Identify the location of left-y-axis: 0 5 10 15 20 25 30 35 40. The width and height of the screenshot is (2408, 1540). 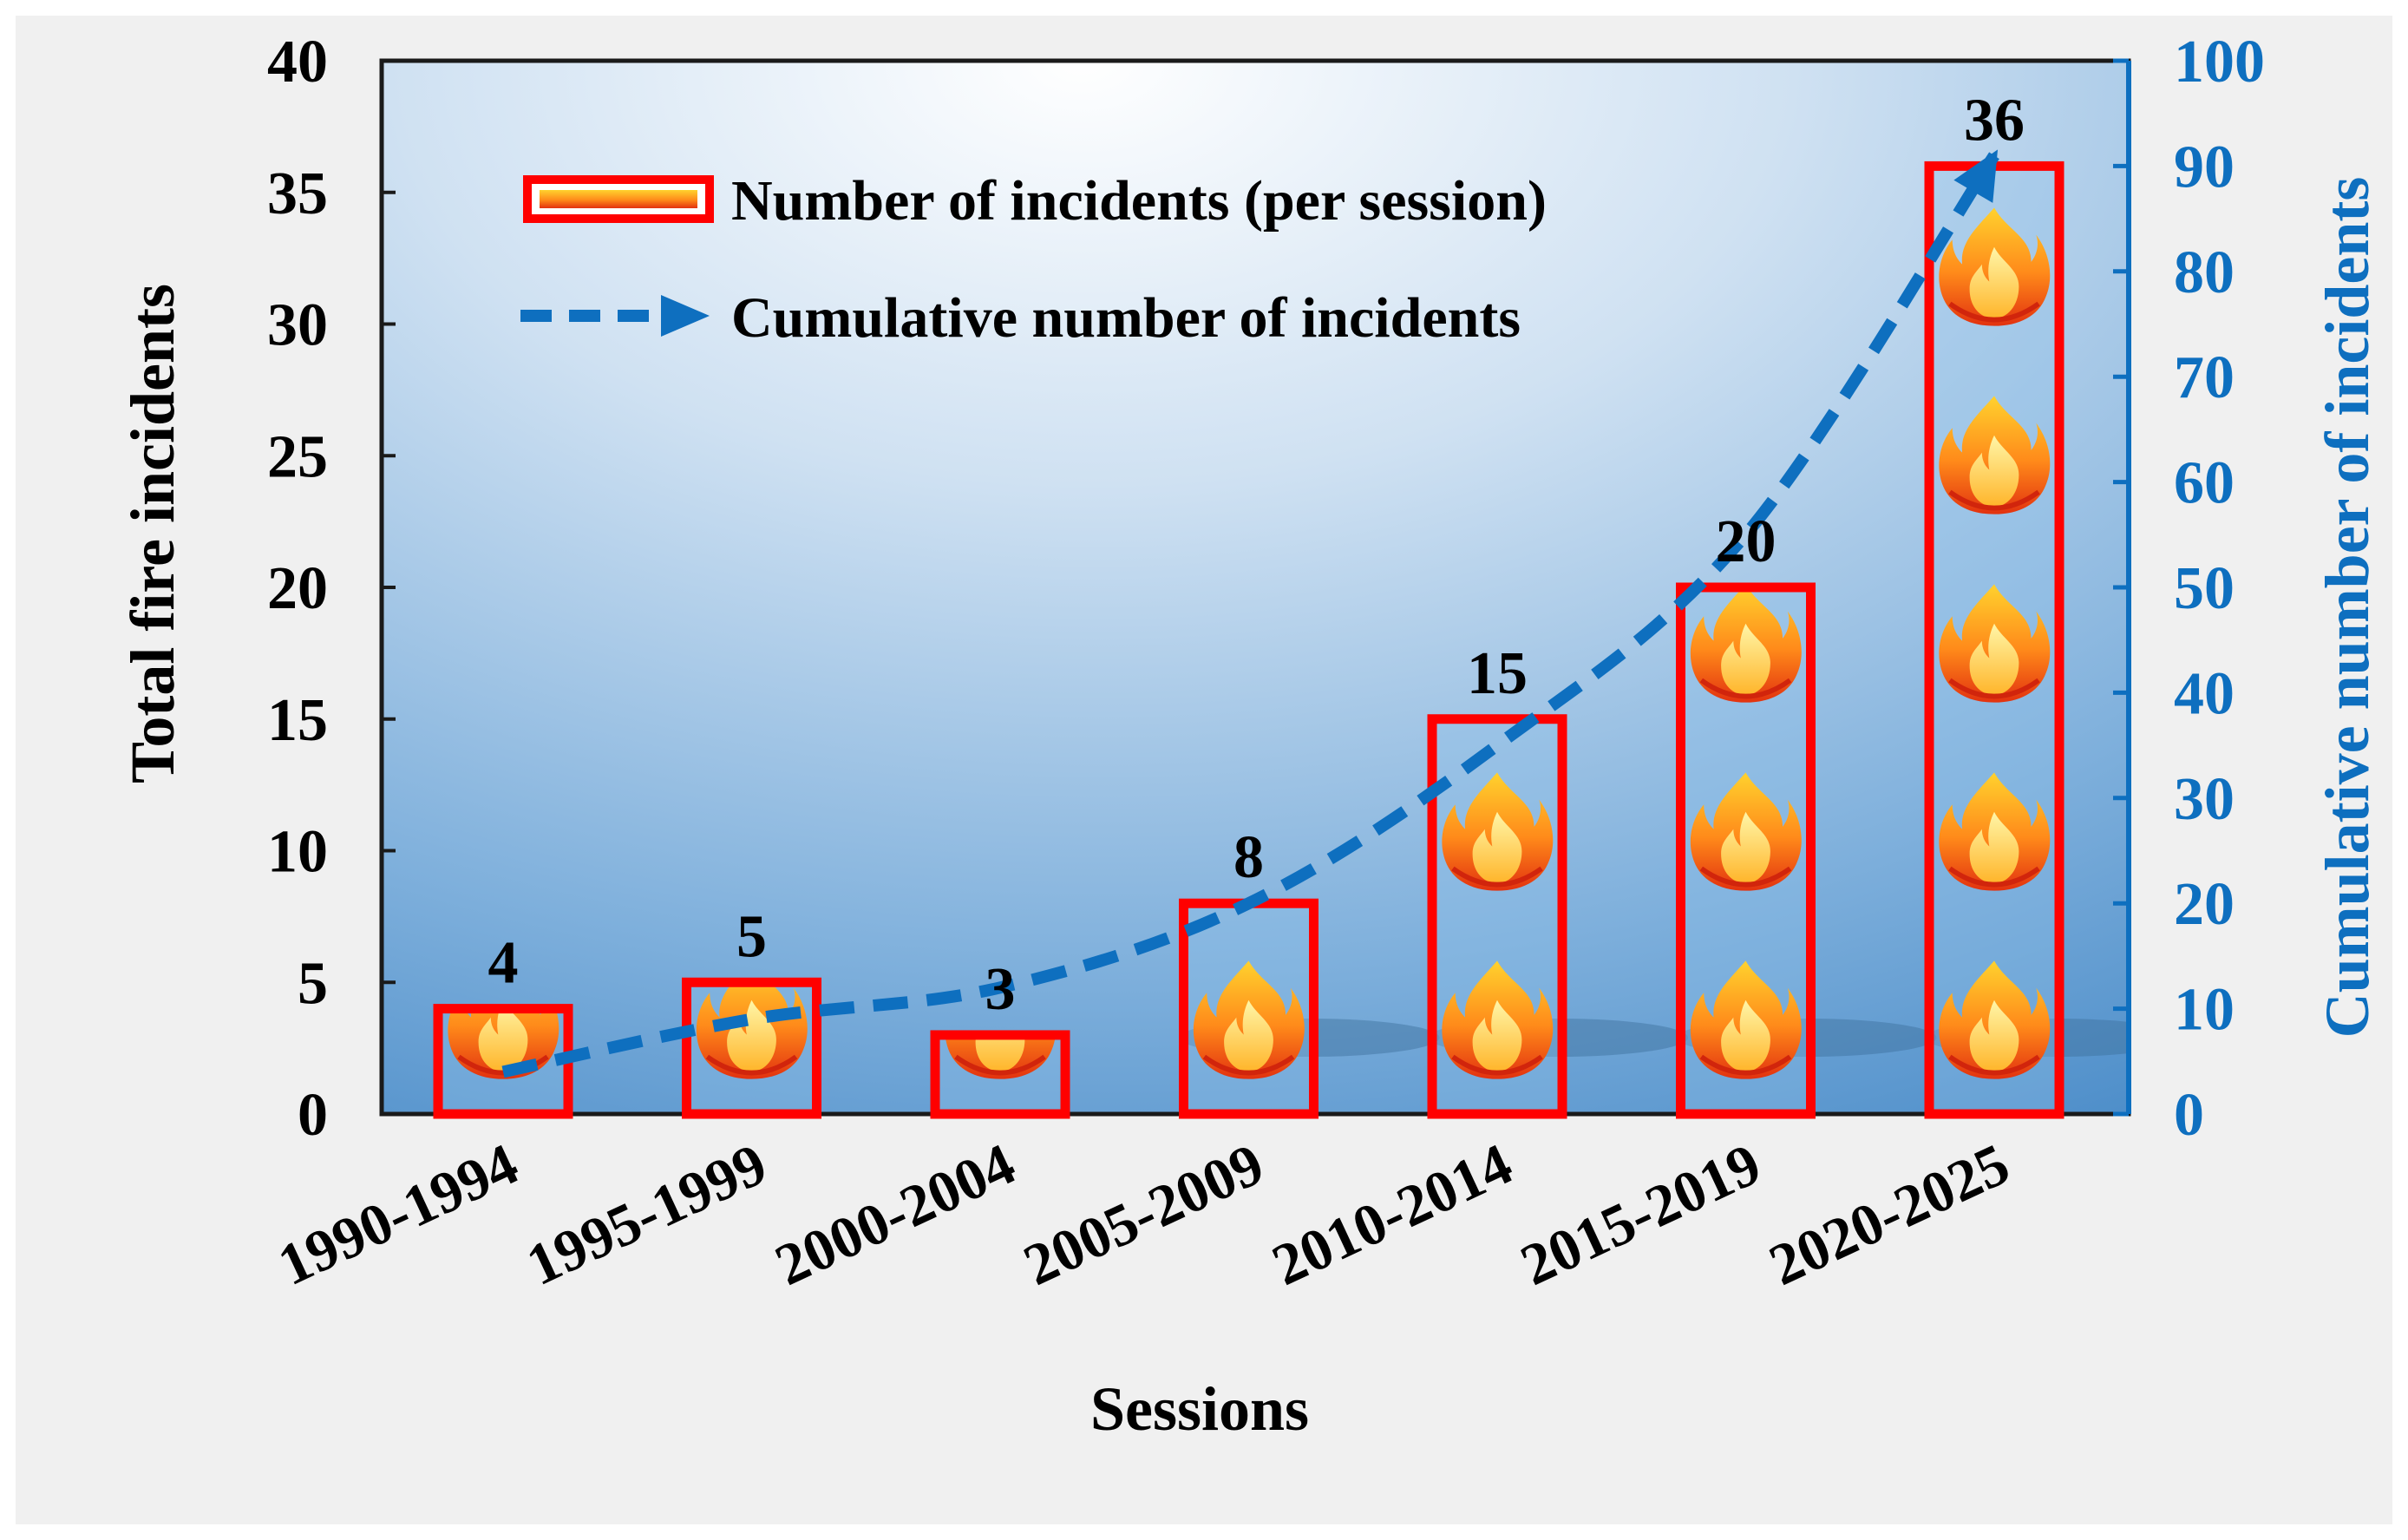
(331, 589).